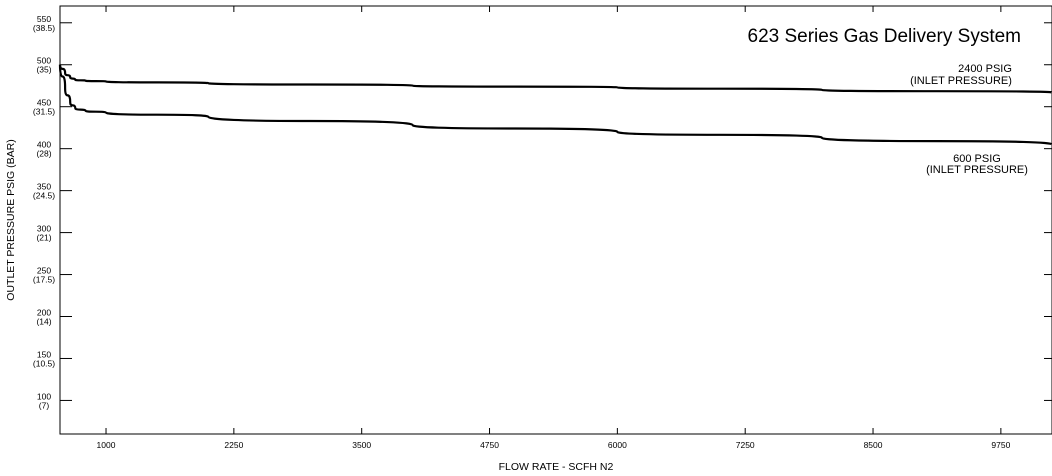 This screenshot has height=476, width=1052. Describe the element at coordinates (489, 445) in the screenshot. I see `x-tick-label: 4750` at that location.